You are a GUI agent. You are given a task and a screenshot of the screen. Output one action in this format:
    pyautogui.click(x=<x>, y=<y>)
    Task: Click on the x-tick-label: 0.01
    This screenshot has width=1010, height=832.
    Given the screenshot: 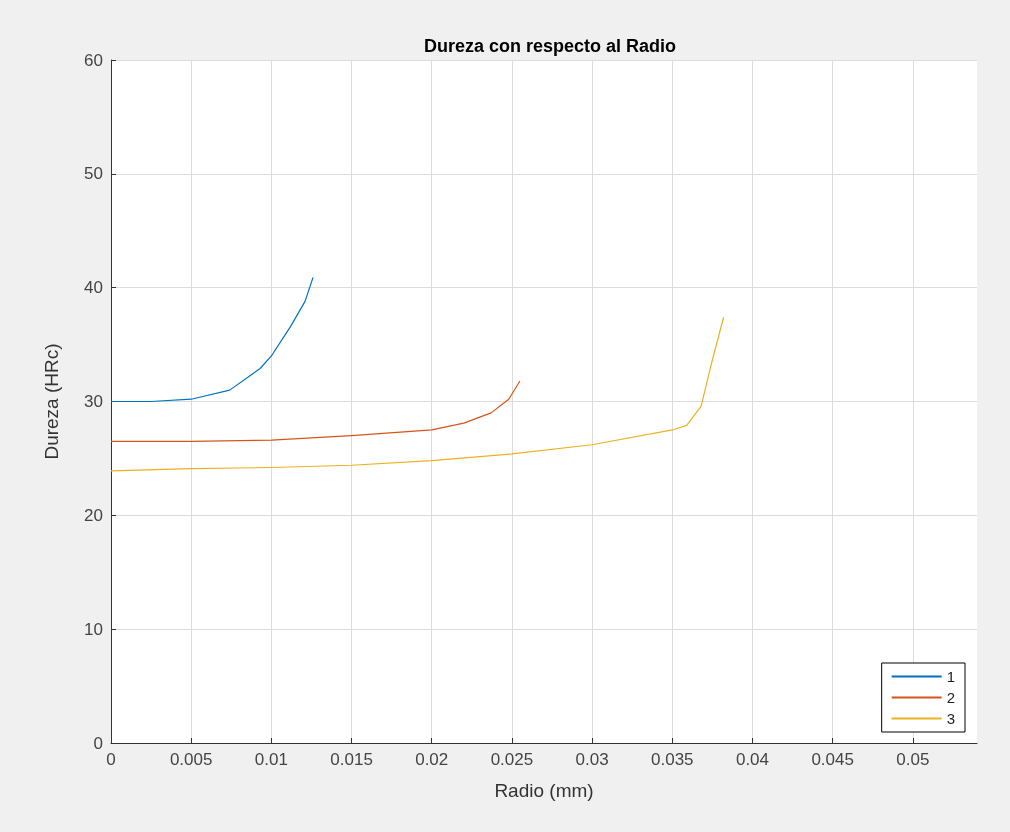 What is the action you would take?
    pyautogui.click(x=271, y=759)
    